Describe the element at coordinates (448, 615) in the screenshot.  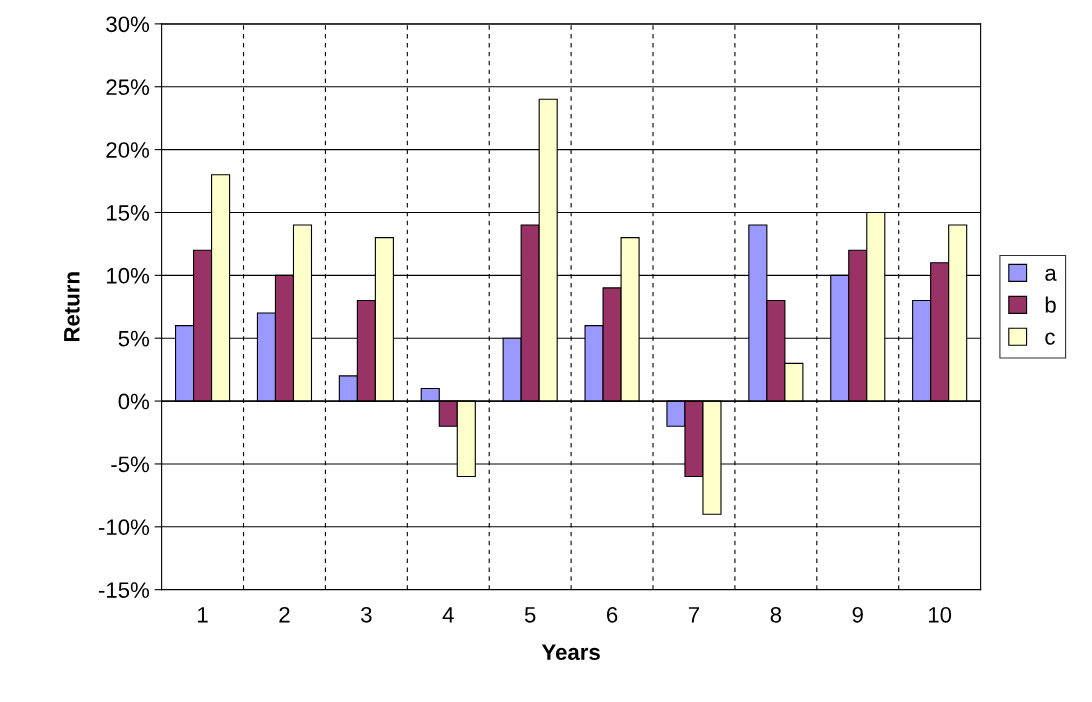
I see `x-tick-label: 4` at that location.